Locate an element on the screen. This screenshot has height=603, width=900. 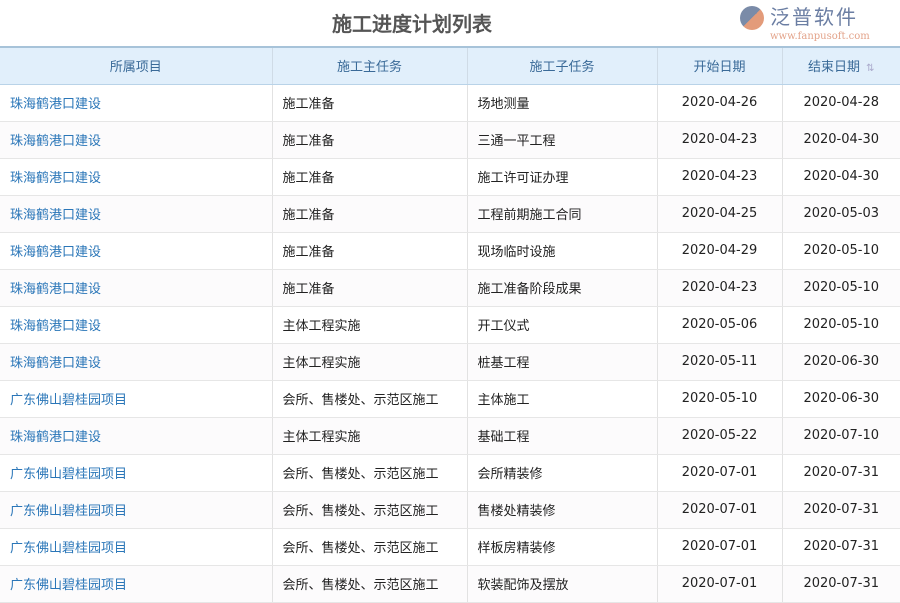
cell-sub-task: 售楼处精装修 is located at coordinates (561, 510).